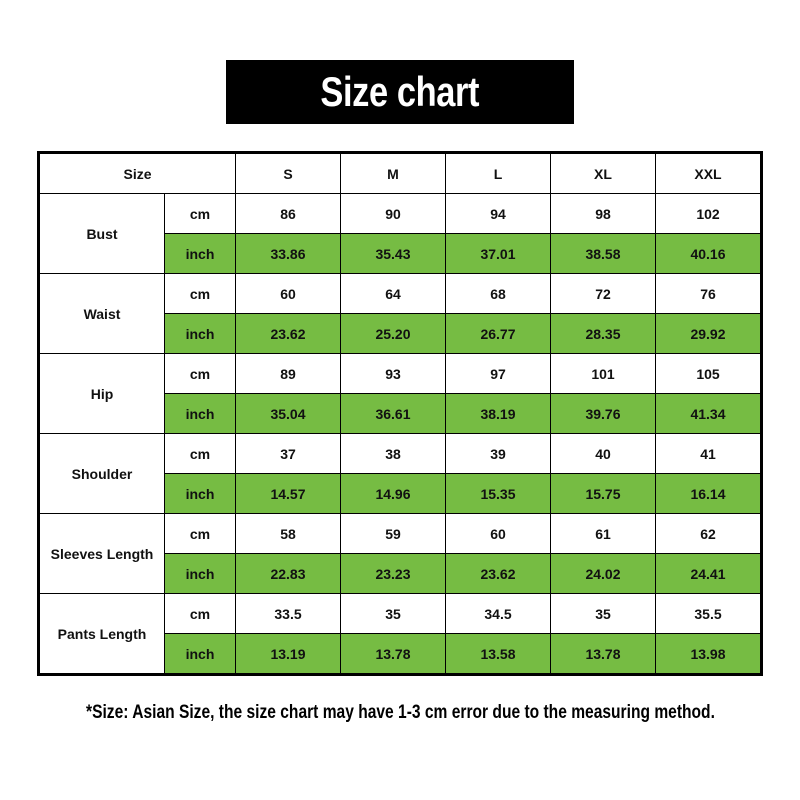 The width and height of the screenshot is (800, 800). Describe the element at coordinates (288, 613) in the screenshot. I see `table-cell: 33.5` at that location.